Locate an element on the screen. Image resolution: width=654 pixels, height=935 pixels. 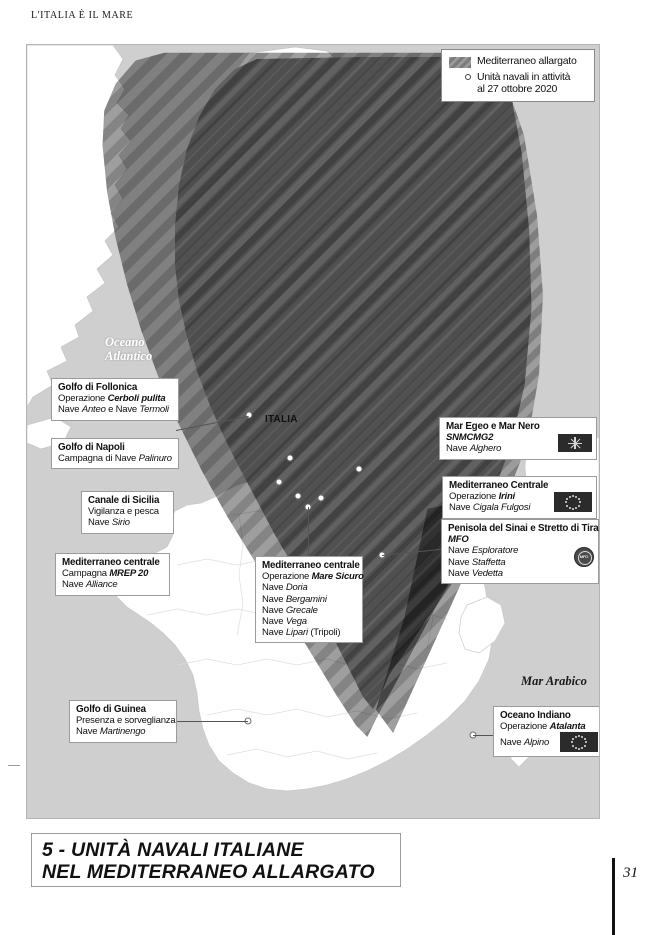
callout-line-1: Operazione Mare Sicuro is located at coordinates (313, 577).